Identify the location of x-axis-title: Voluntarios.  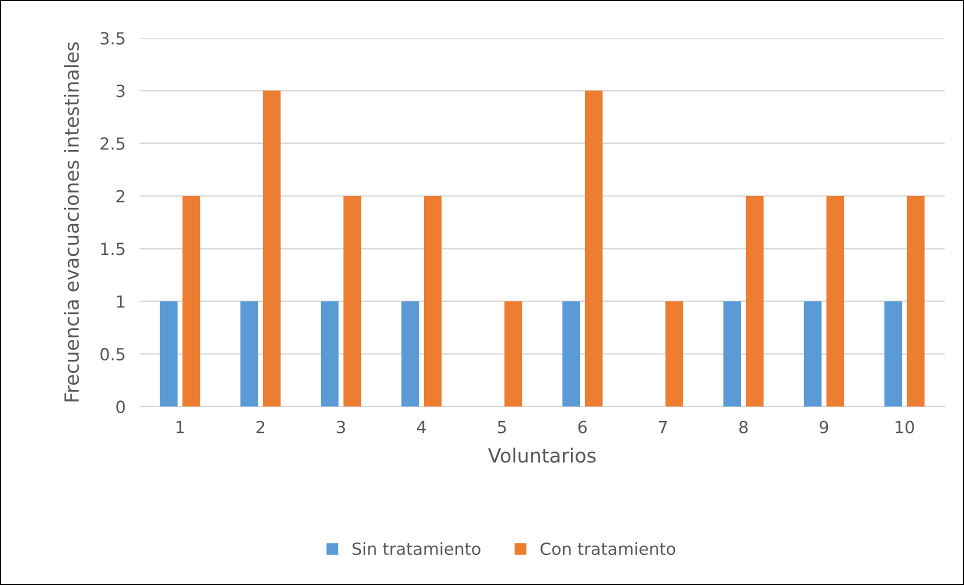
(542, 455).